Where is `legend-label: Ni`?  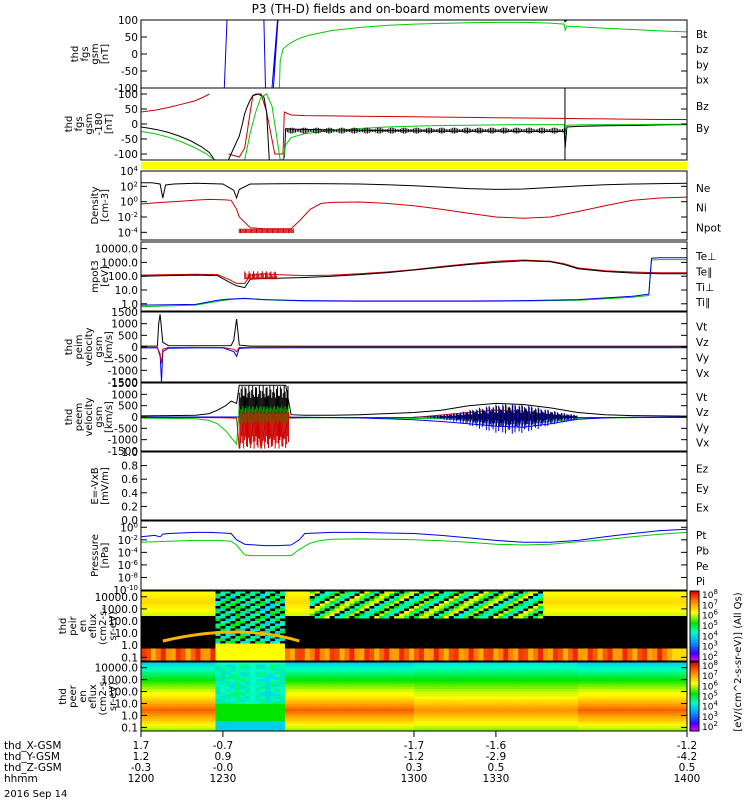 legend-label: Ni is located at coordinates (701, 209).